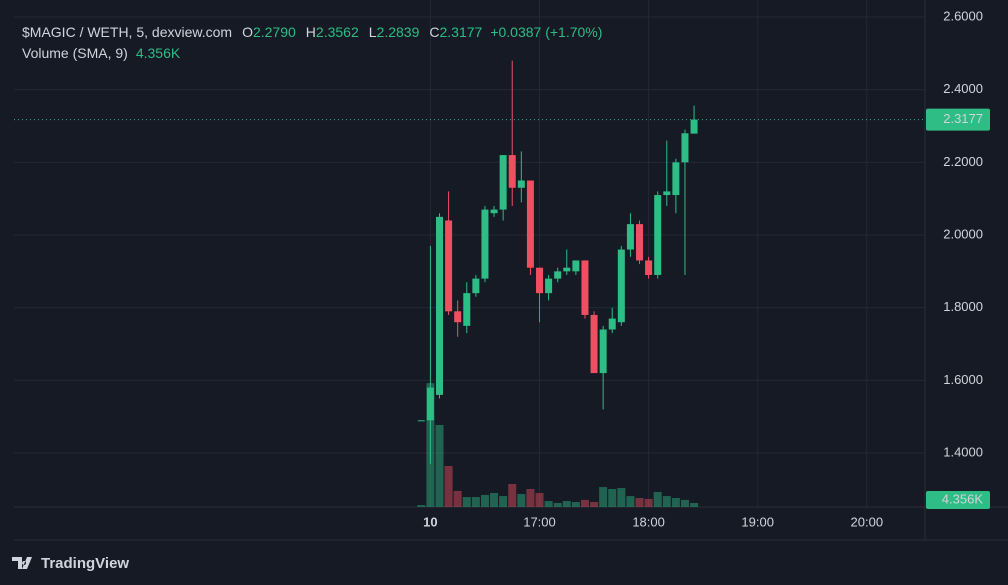 The height and width of the screenshot is (585, 1008). I want to click on logo-icon, so click(22, 563).